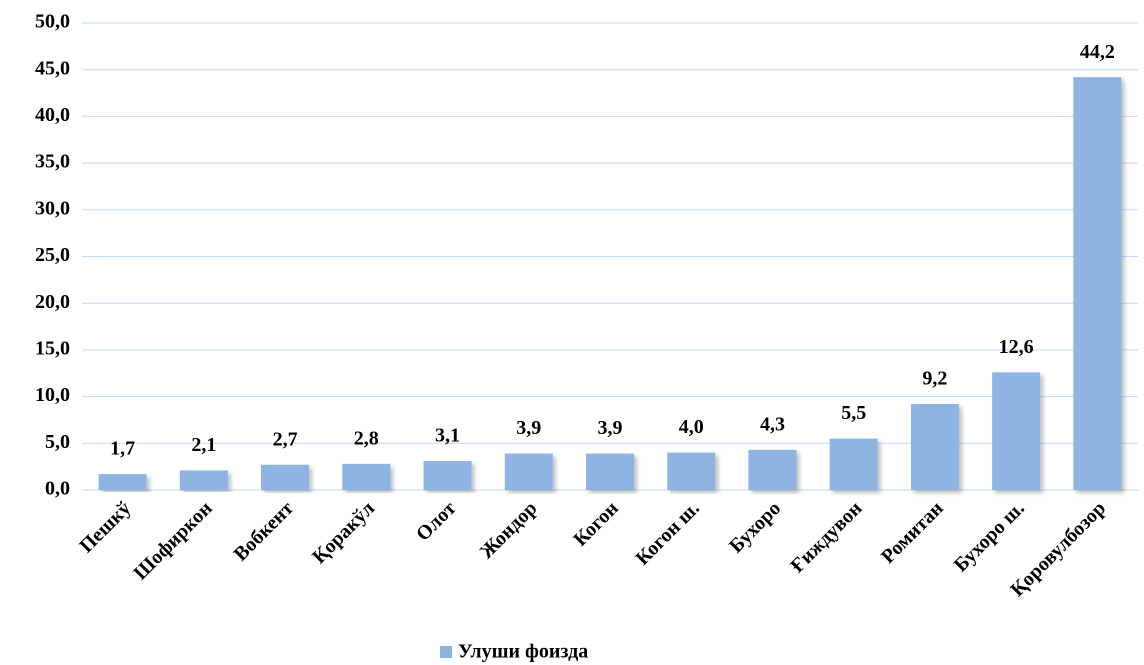 This screenshot has height=665, width=1144. Describe the element at coordinates (1016, 347) in the screenshot. I see `data-label: 12,6` at that location.